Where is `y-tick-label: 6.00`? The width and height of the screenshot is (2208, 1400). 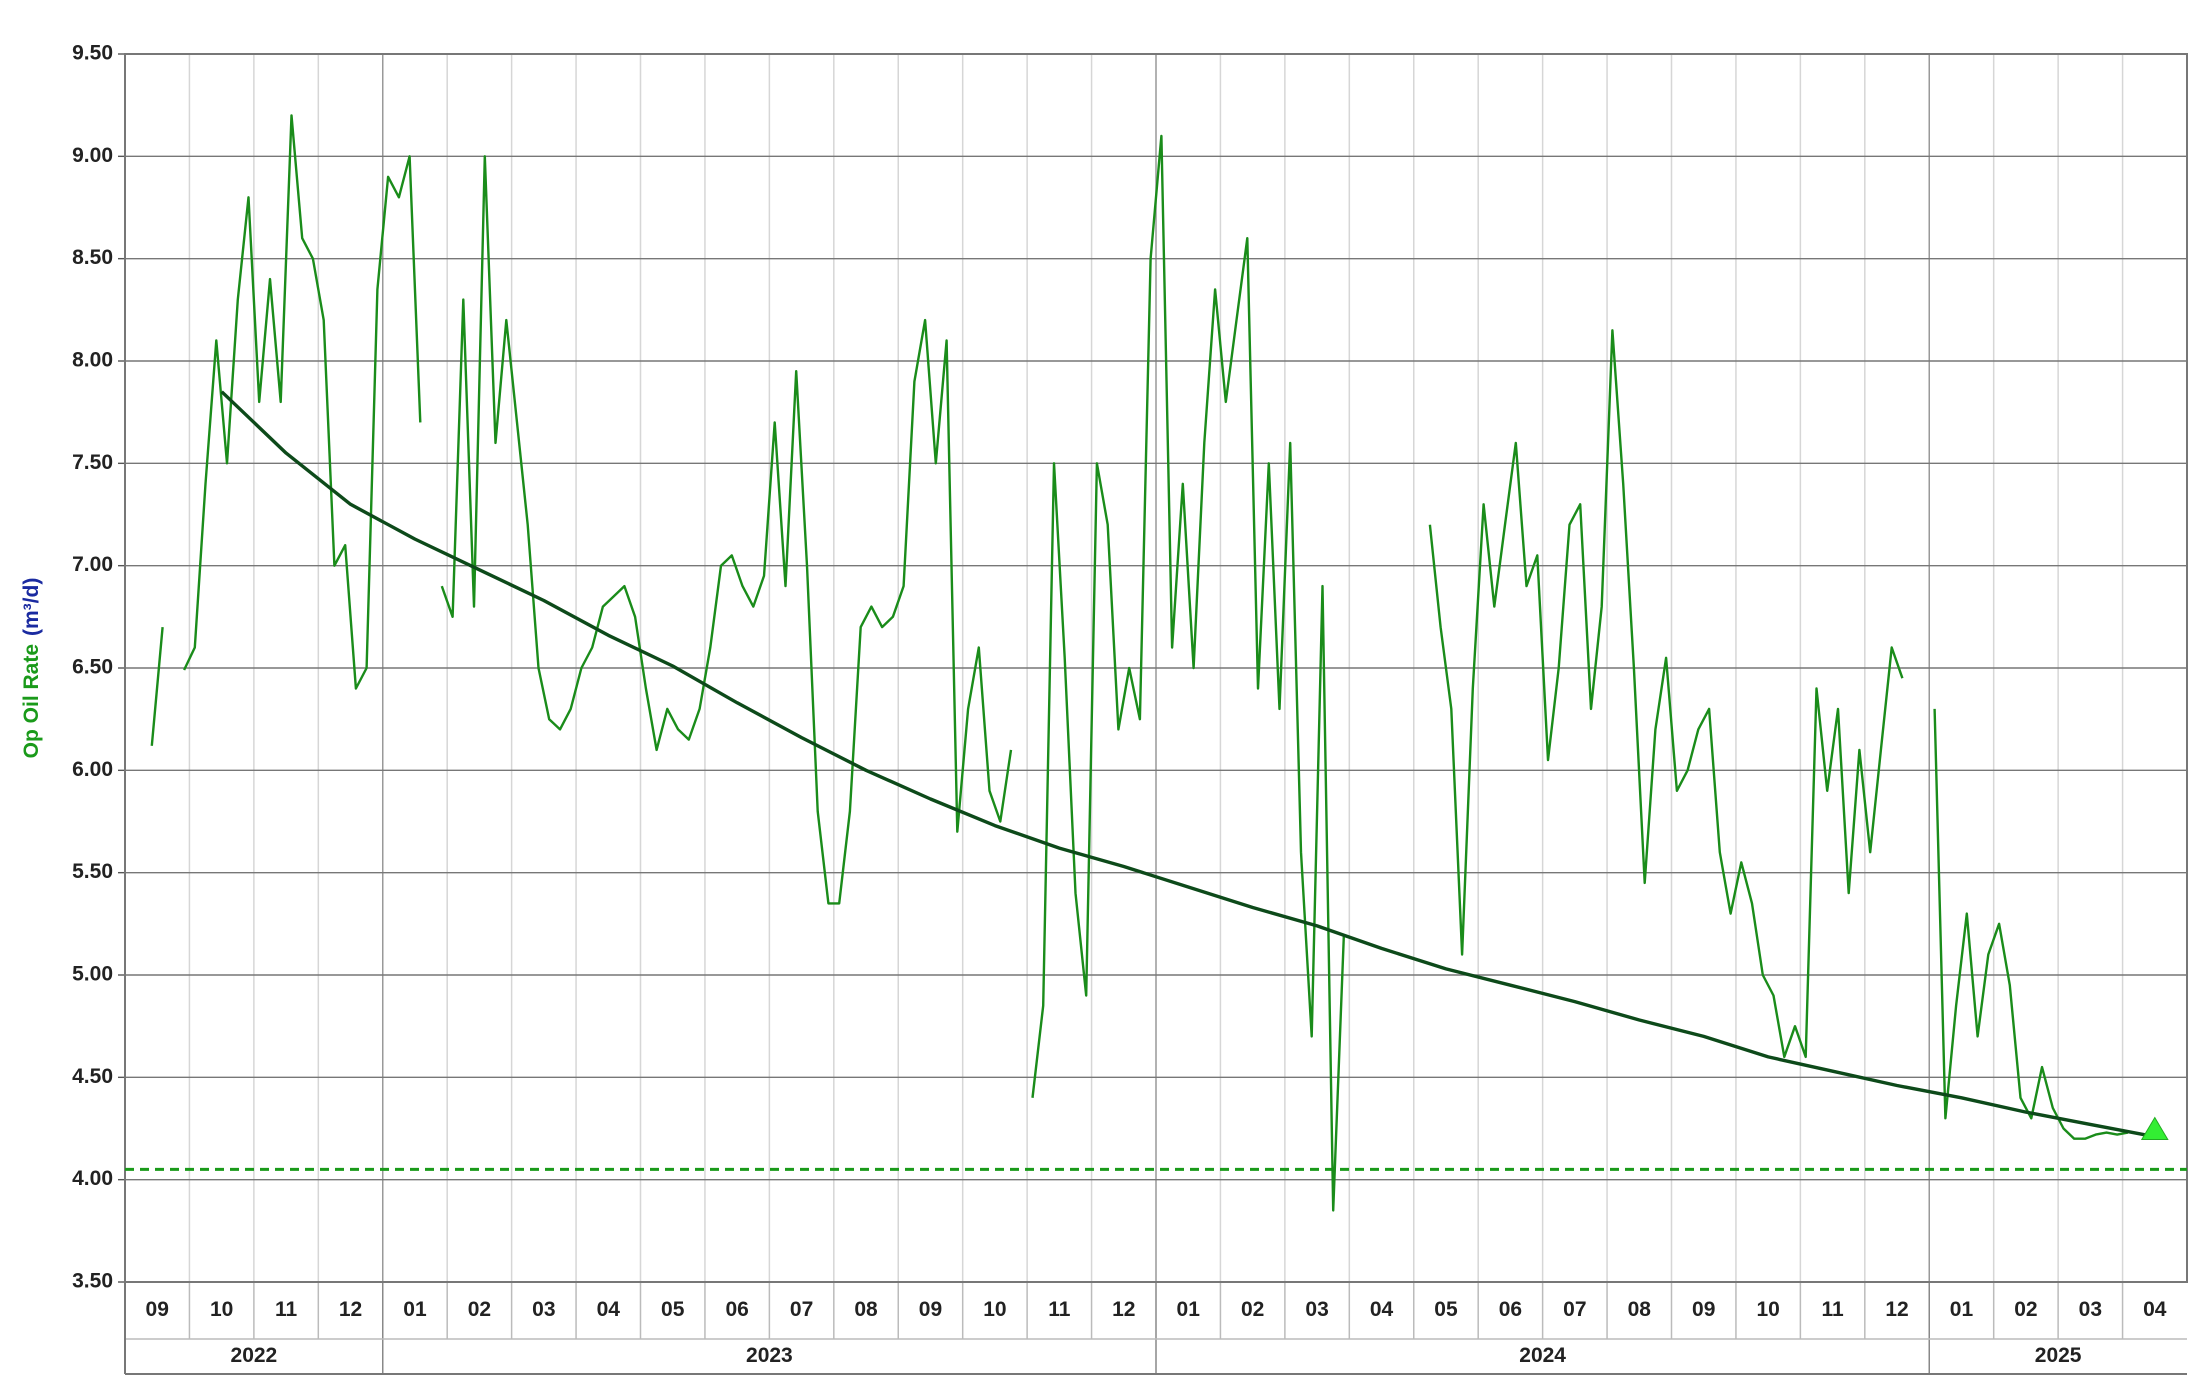 y-tick-label: 6.00 is located at coordinates (92, 769).